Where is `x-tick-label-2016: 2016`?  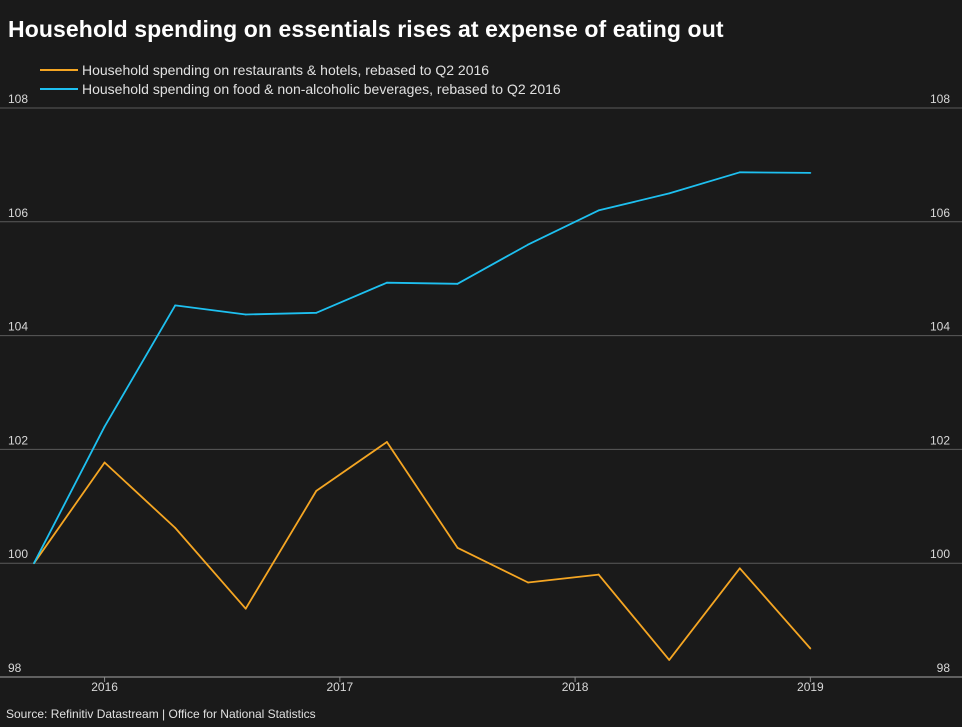 x-tick-label-2016: 2016 is located at coordinates (104, 687).